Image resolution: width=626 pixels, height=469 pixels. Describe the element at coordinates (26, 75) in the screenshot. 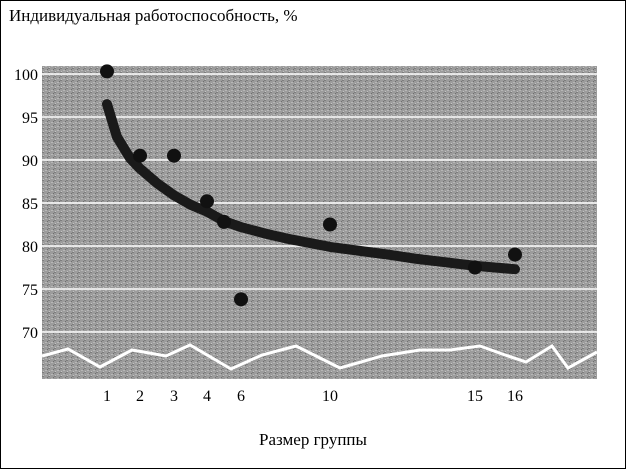

I see `y-tick-100: 100` at that location.